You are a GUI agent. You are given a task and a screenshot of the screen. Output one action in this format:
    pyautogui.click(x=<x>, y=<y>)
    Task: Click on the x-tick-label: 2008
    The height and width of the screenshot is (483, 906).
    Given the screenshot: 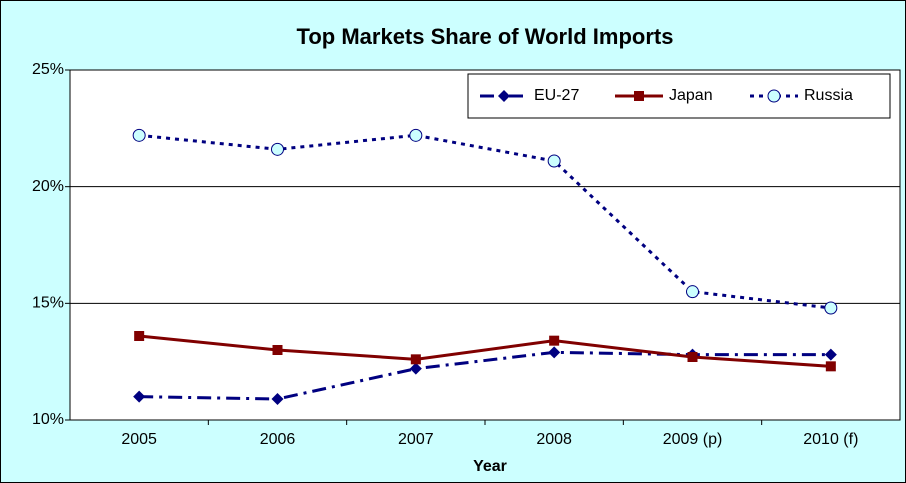 What is the action you would take?
    pyautogui.click(x=554, y=439)
    